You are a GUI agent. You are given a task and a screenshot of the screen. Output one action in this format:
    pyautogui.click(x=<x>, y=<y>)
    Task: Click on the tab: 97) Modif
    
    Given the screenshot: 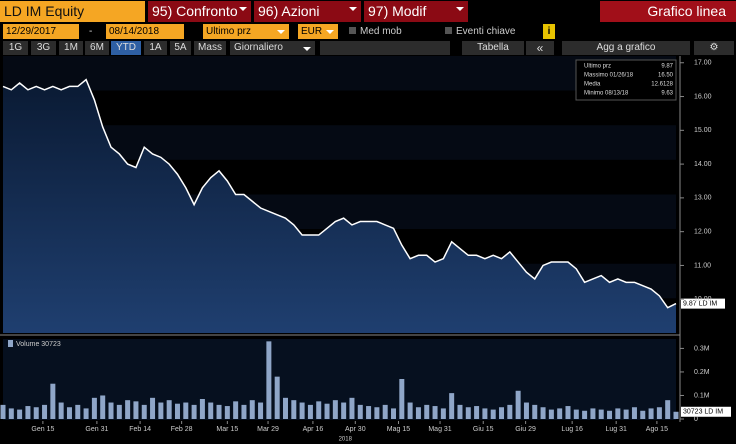 What is the action you would take?
    pyautogui.click(x=416, y=11)
    